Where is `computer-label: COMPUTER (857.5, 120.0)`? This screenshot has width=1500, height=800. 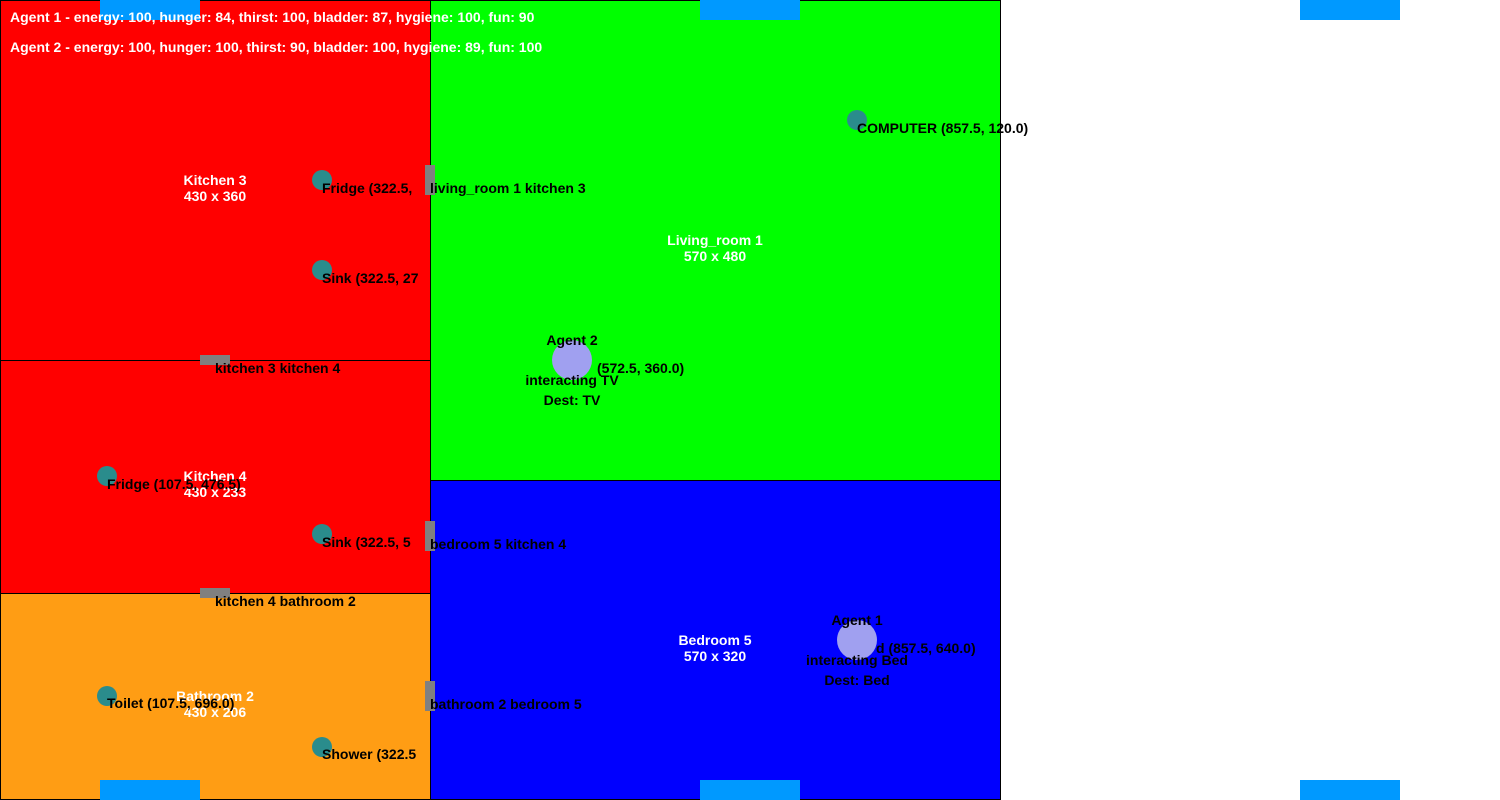
computer-label: COMPUTER (857.5, 120.0) is located at coordinates (943, 128).